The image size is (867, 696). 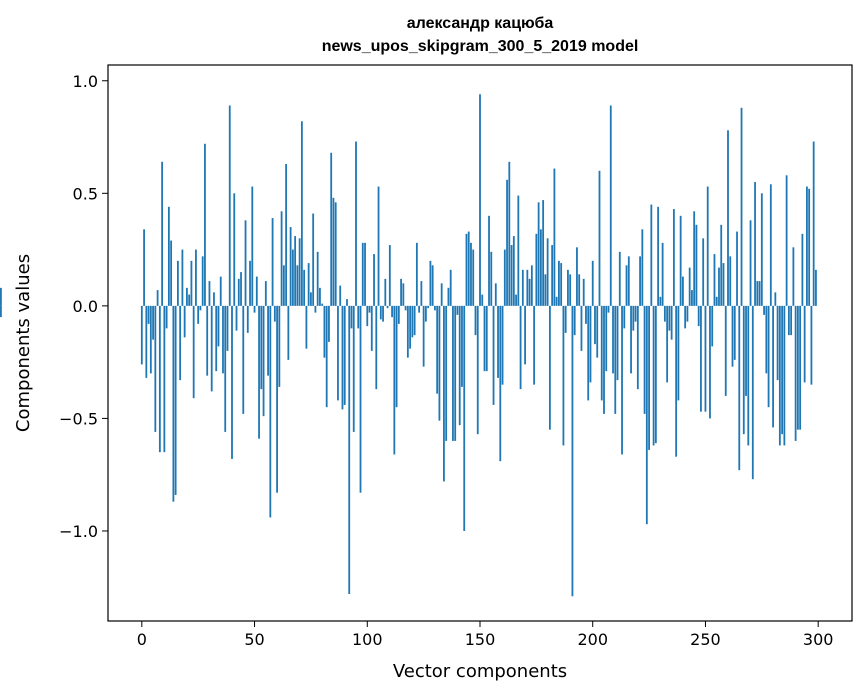 I want to click on chart-subtitle: news_upos_skipgram_300_5_2019 model, so click(x=480, y=46).